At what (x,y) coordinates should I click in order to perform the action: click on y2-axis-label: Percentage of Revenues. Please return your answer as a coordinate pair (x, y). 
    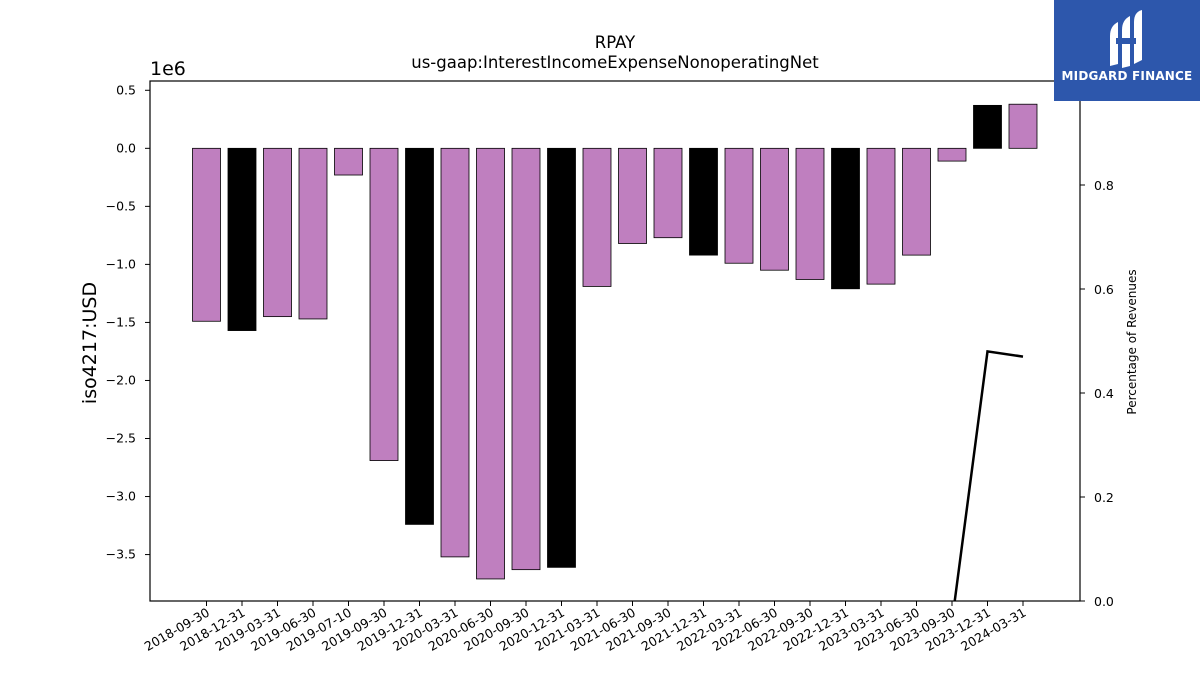
    Looking at the image, I should click on (1132, 341).